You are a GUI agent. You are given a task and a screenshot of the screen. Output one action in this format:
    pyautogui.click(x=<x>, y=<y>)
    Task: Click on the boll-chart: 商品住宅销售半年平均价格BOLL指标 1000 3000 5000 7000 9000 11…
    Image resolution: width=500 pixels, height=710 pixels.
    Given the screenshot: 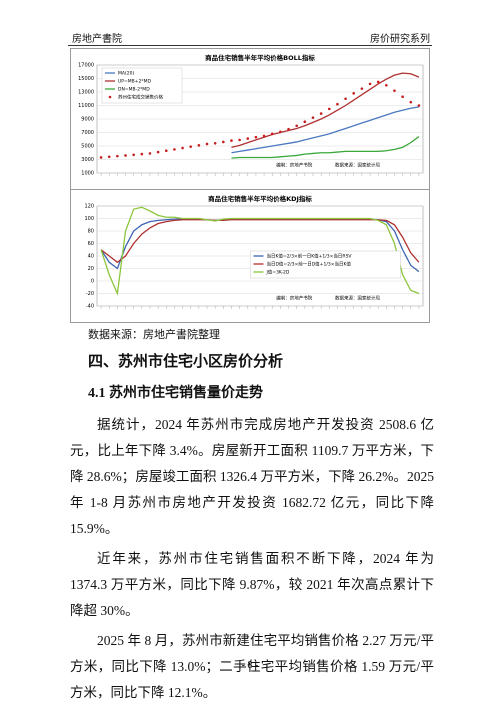 What is the action you would take?
    pyautogui.click(x=250, y=119)
    